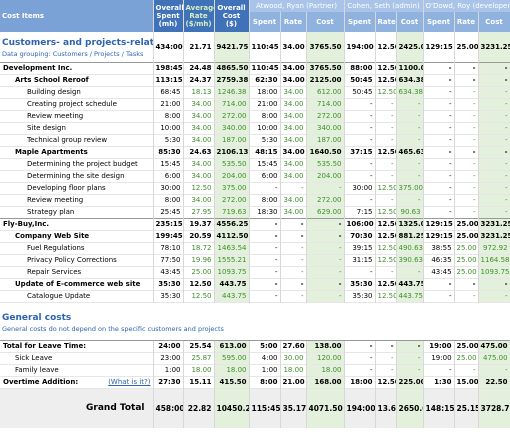 The height and width of the screenshot is (434, 510). I want to click on label-text: Update of E-commerce web site, so click(78, 284).